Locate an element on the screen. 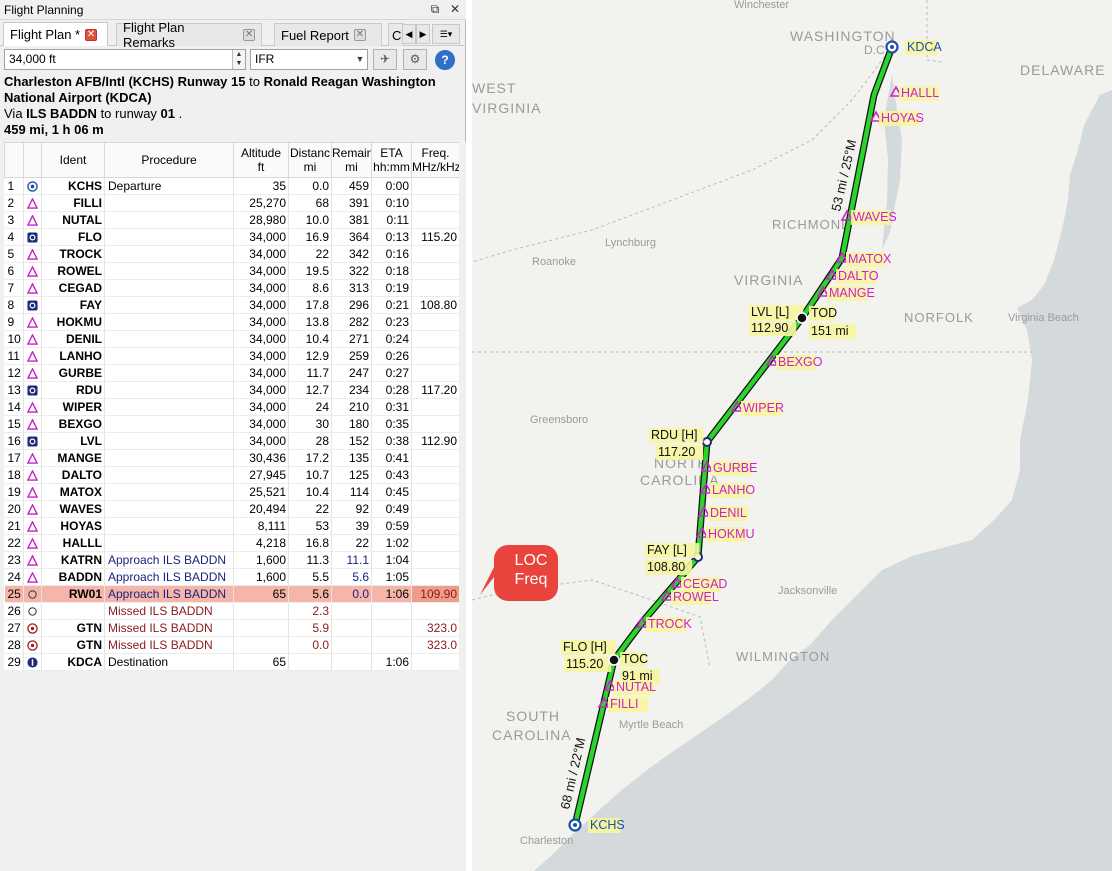 The image size is (1112, 871). table-row: 20 WAVES 20,494 22 92 0:49 is located at coordinates (232, 509).